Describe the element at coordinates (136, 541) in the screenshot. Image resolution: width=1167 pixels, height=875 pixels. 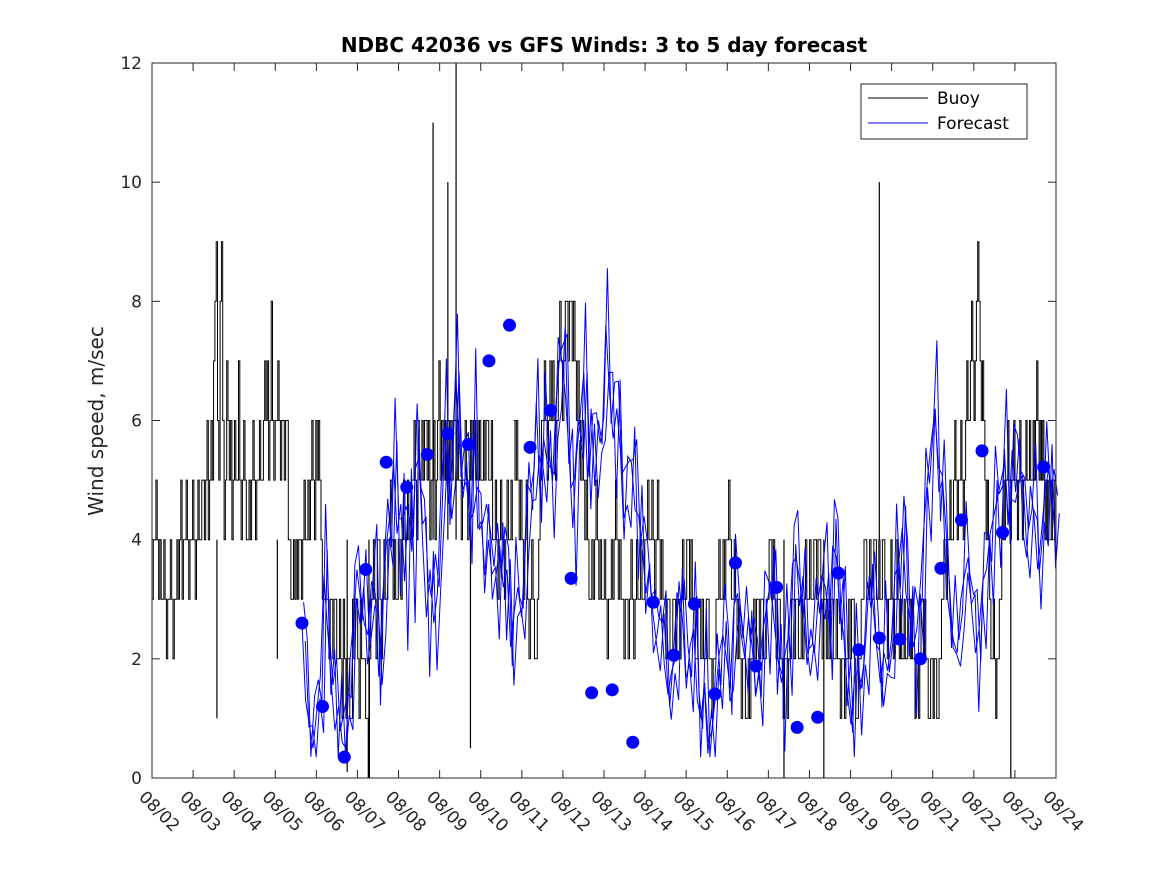
I see `y-tick-label: 4` at that location.